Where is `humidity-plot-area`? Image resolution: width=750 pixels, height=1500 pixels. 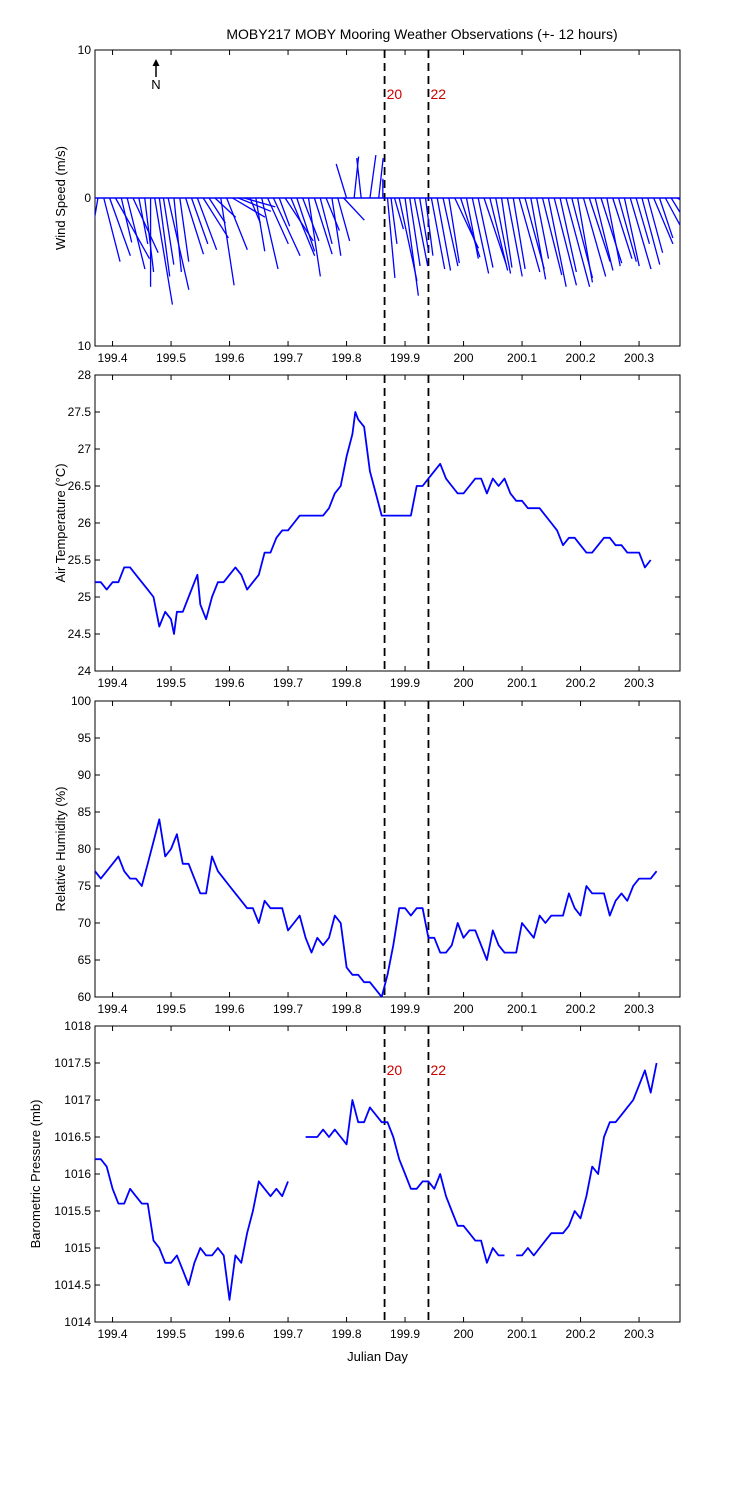
humidity-plot-area is located at coordinates (376, 907).